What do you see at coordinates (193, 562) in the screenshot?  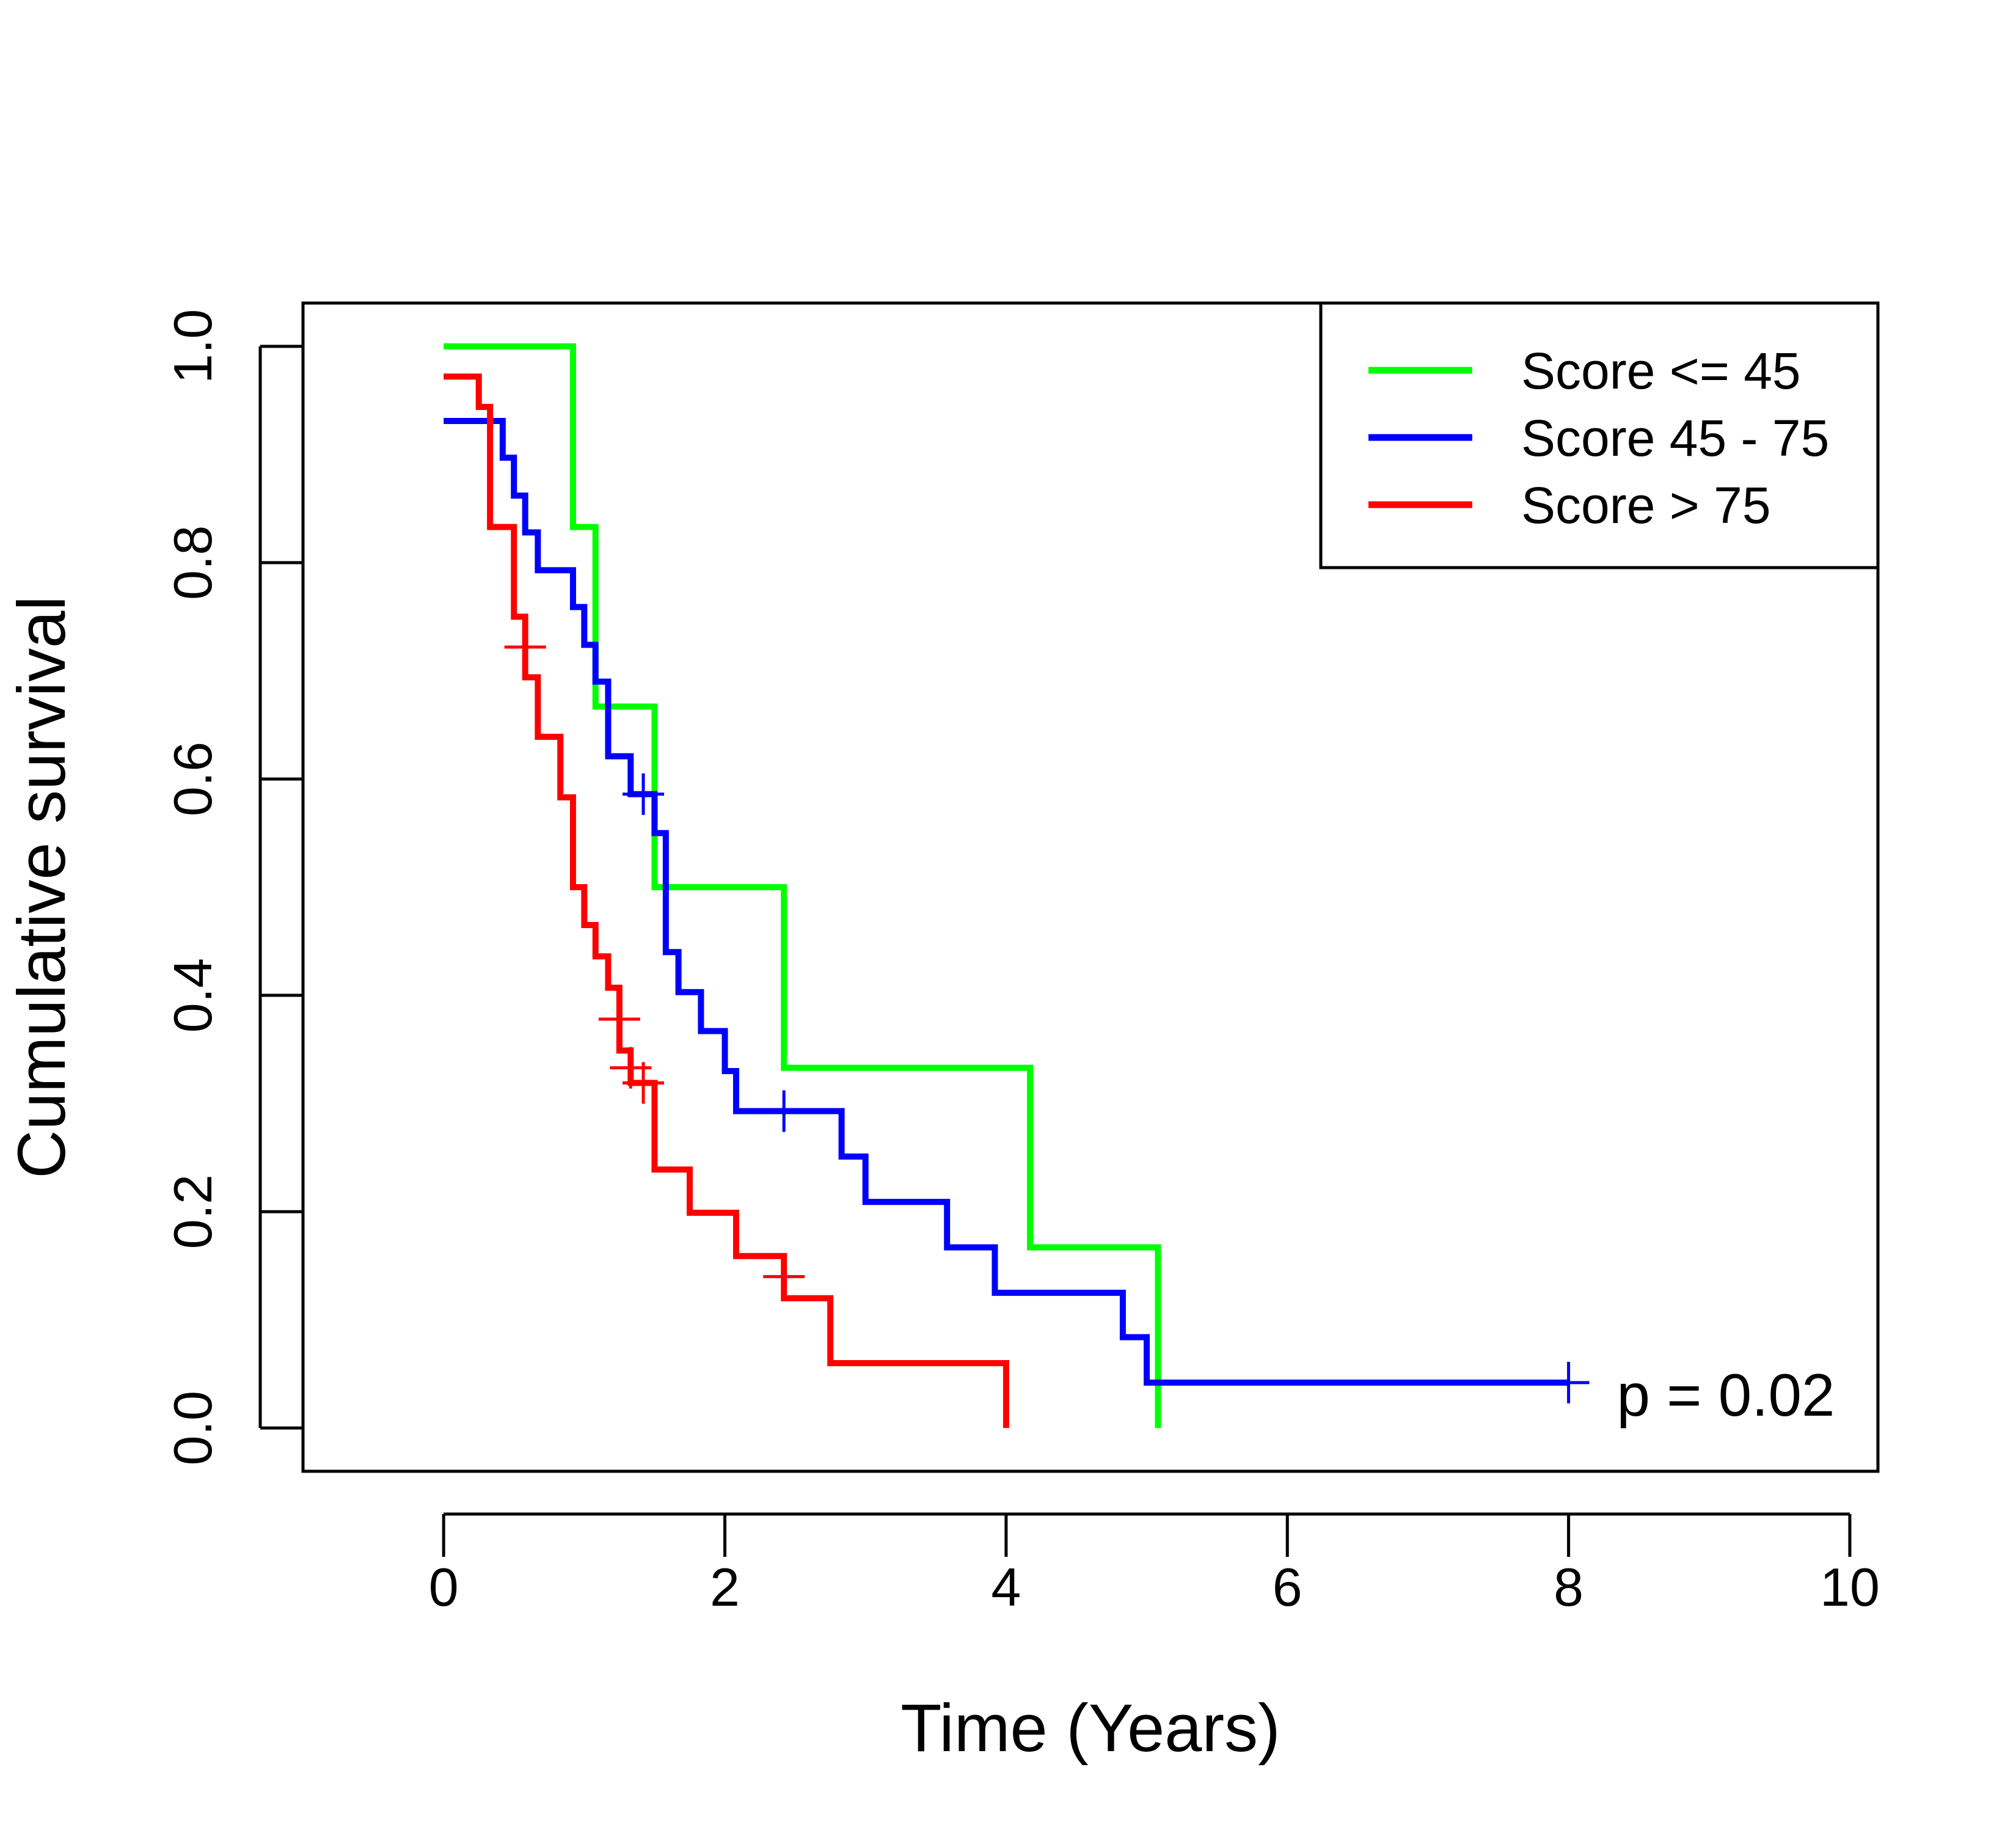 I see `y-tick-label: 0.8` at bounding box center [193, 562].